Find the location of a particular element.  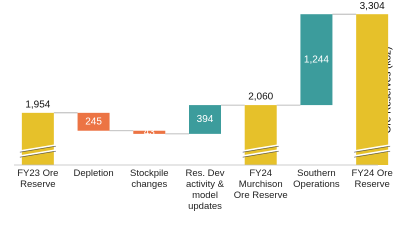

value-label: 394 is located at coordinates (205, 119).